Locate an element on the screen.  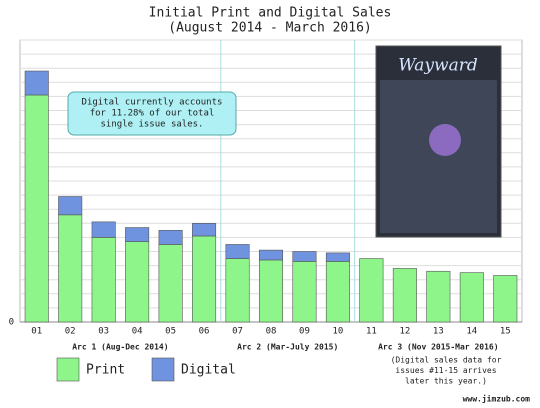
legend-label: Digital is located at coordinates (208, 370).